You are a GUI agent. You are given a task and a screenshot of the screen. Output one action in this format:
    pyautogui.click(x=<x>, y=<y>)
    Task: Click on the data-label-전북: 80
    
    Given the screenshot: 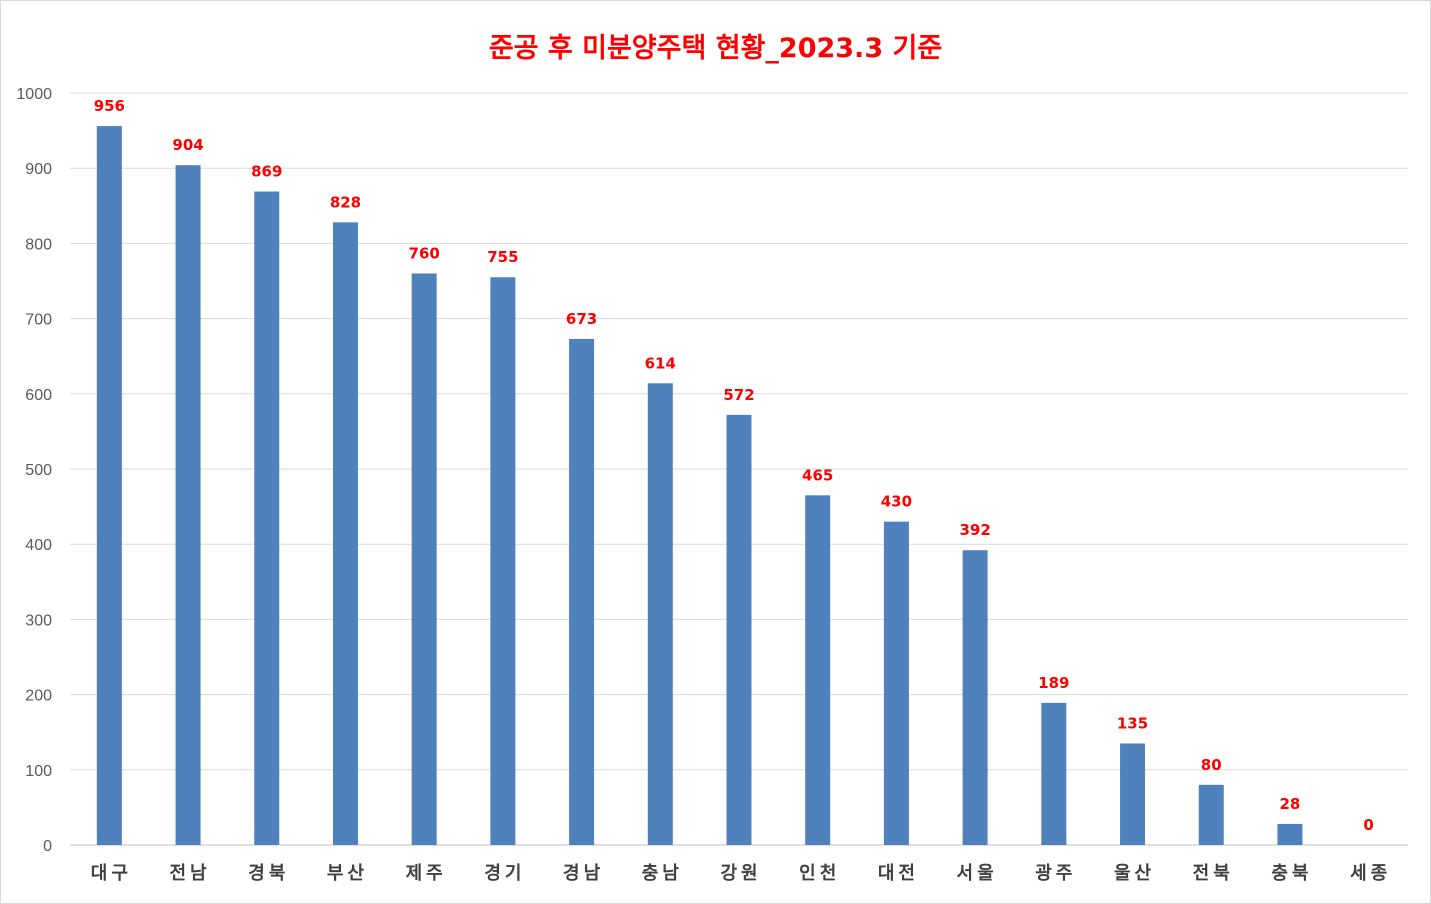 What is the action you would take?
    pyautogui.click(x=1211, y=765)
    